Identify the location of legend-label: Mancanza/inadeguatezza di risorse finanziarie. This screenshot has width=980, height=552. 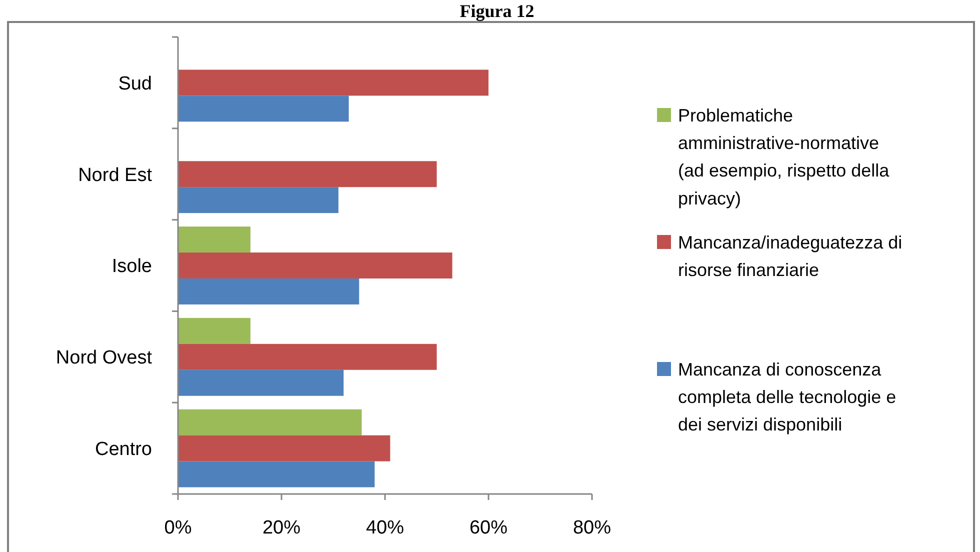
(790, 256).